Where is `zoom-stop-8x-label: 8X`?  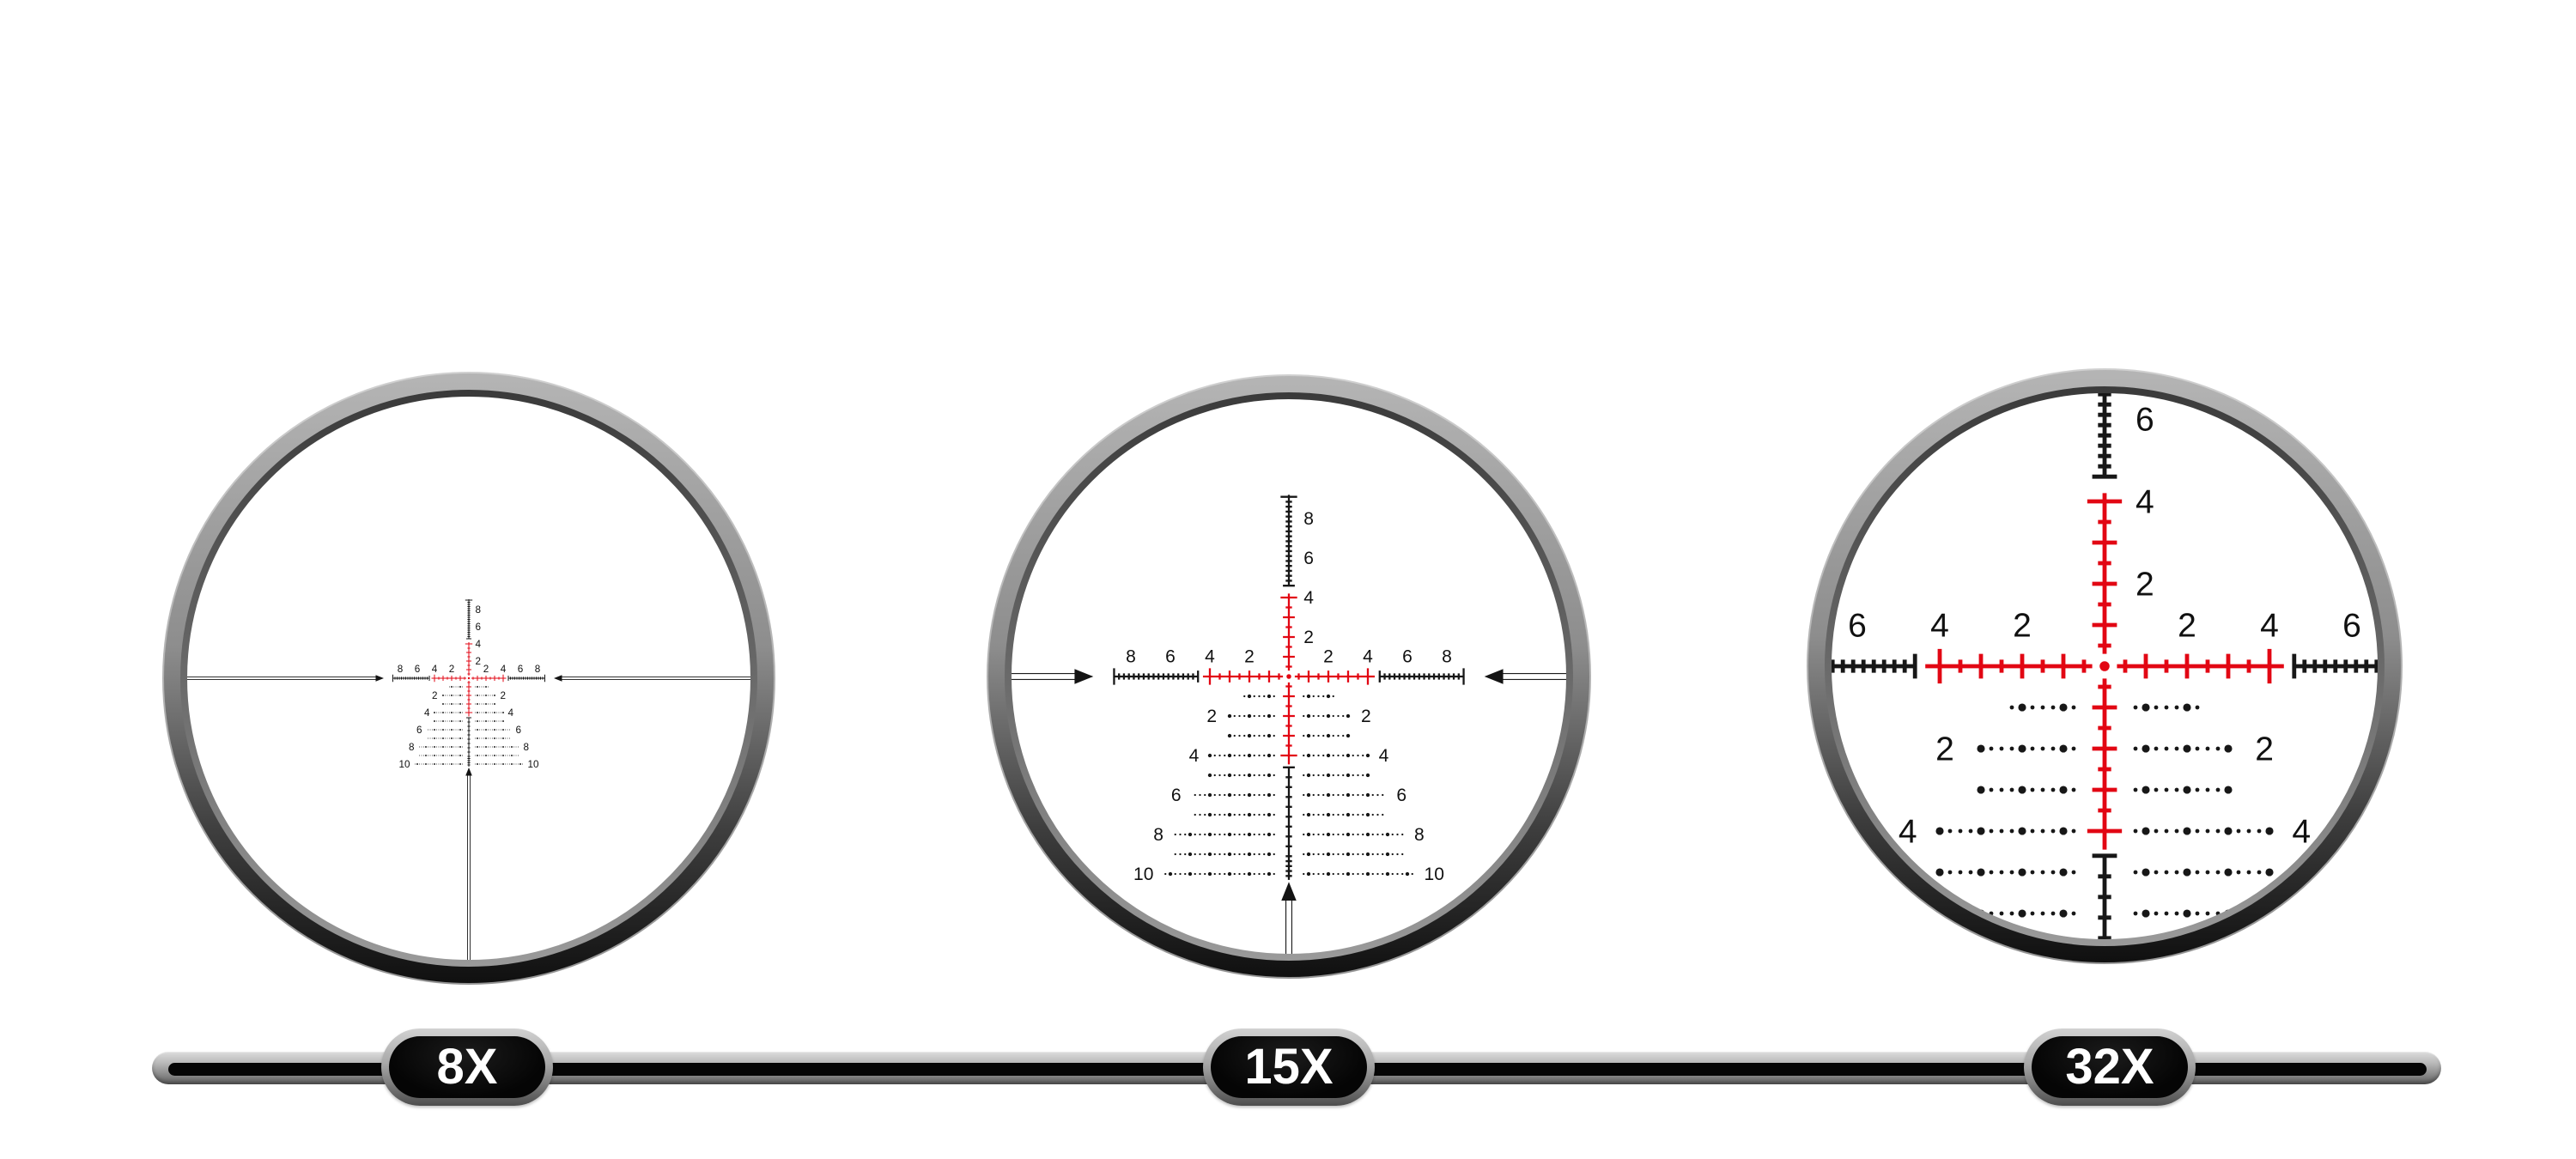 zoom-stop-8x-label: 8X is located at coordinates (467, 1066).